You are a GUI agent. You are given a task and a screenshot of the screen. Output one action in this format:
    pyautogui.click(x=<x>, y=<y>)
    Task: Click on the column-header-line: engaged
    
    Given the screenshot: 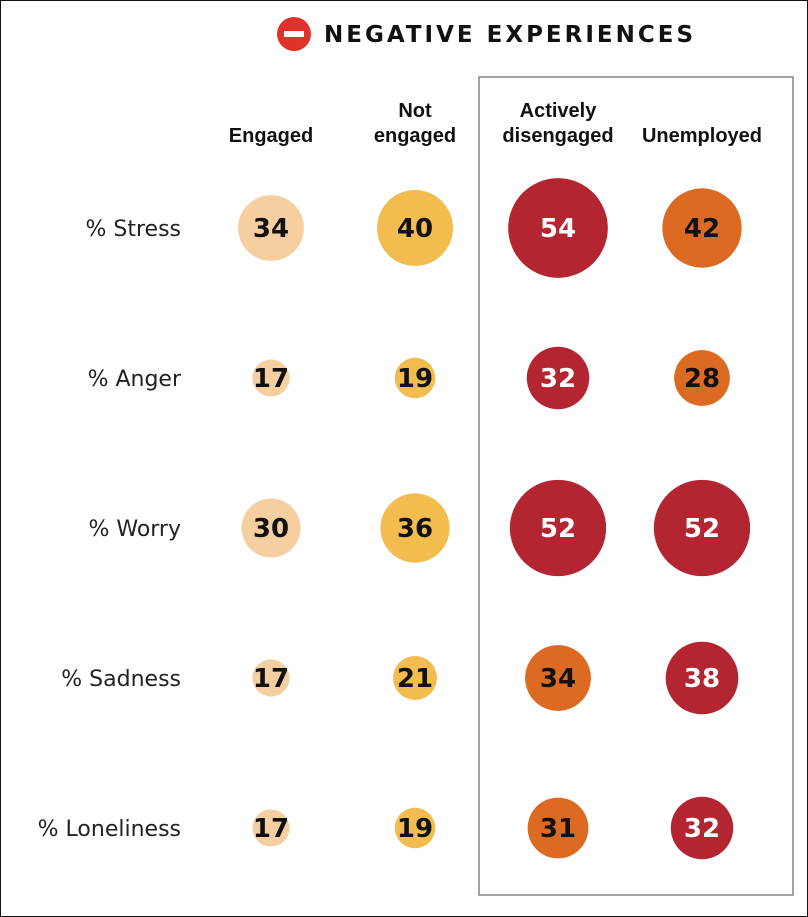 What is the action you would take?
    pyautogui.click(x=415, y=136)
    